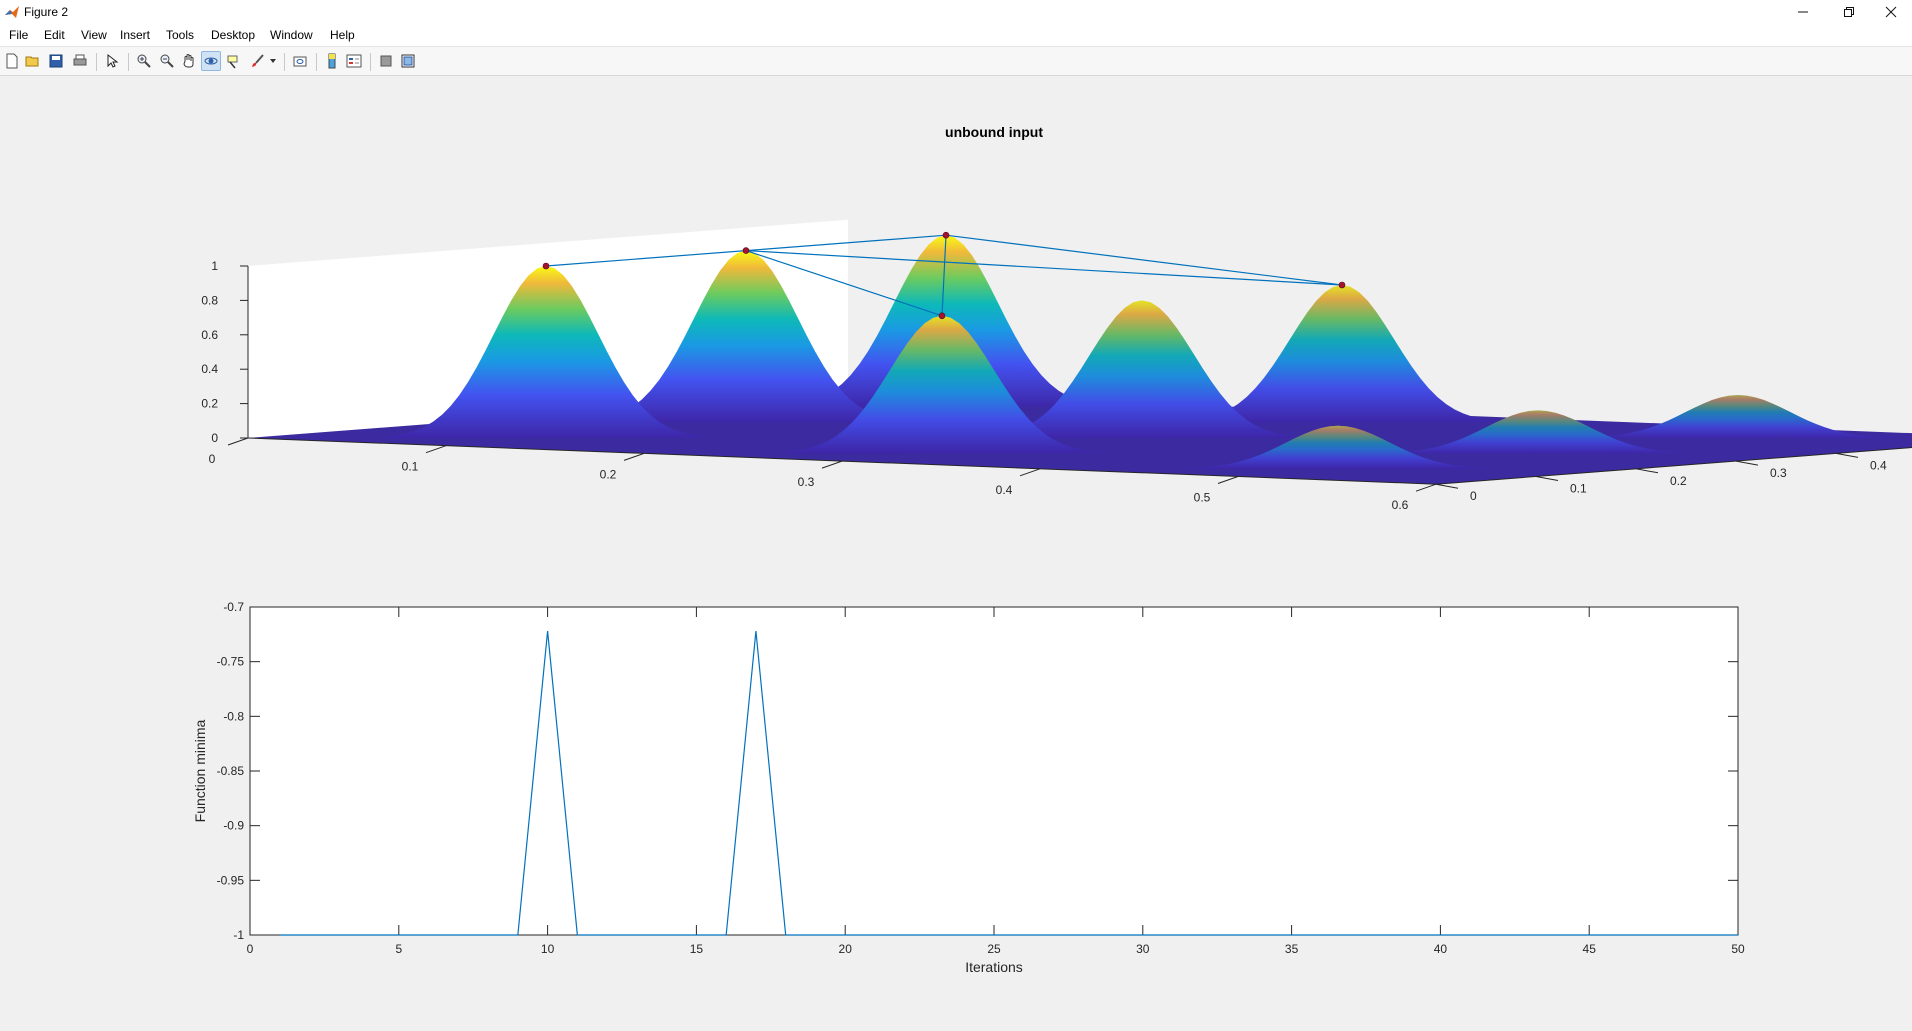 The height and width of the screenshot is (1031, 1912). Describe the element at coordinates (1473, 496) in the screenshot. I see `surface-y-tick-label: 0` at that location.